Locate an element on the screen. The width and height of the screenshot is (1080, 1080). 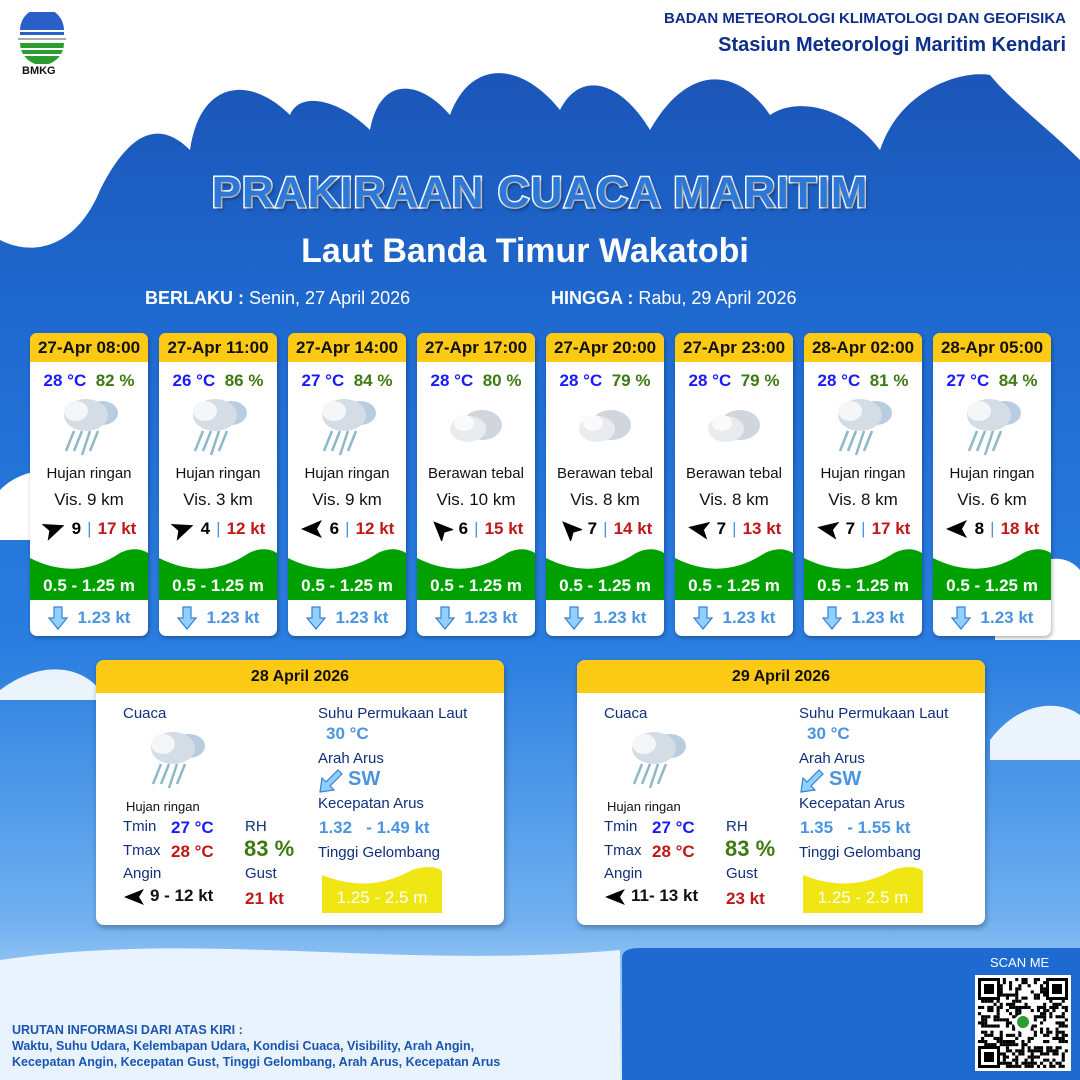
card-time: 27-Apr 20:00 is located at coordinates (605, 347).